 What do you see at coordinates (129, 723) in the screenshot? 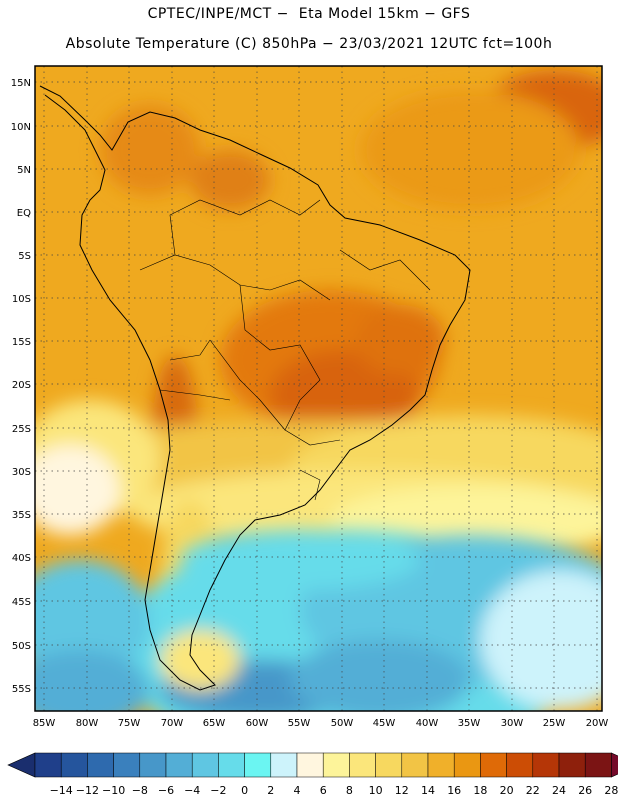
I see `lon-tick-label: 75W` at bounding box center [129, 723].